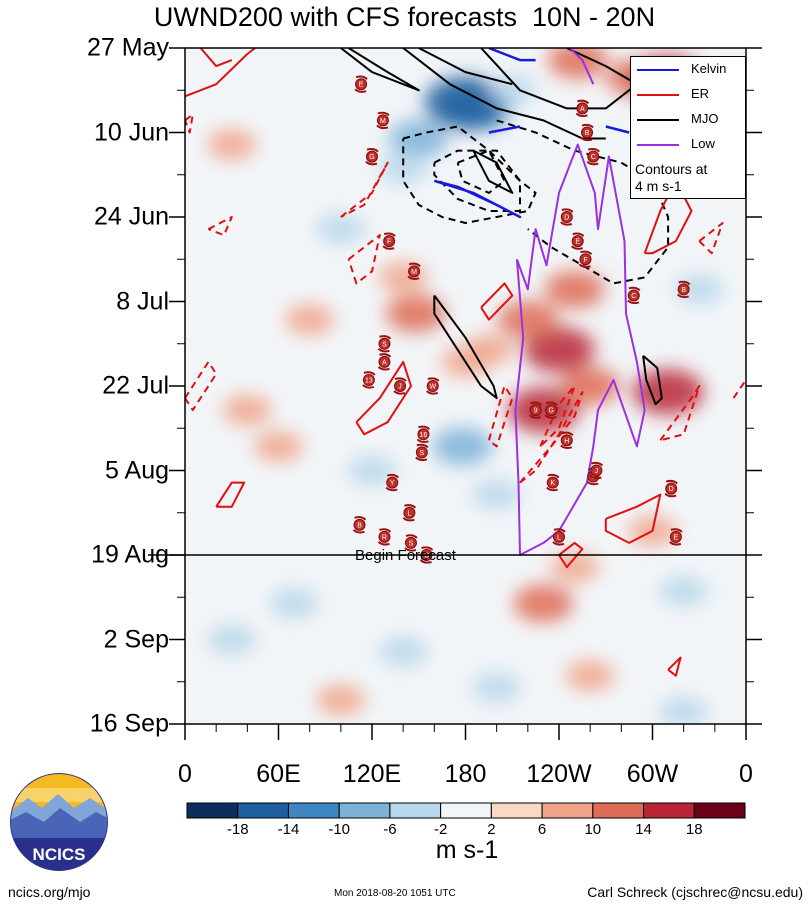 The height and width of the screenshot is (907, 809). What do you see at coordinates (135, 385) in the screenshot?
I see `y-tick-label: 22 Jul` at bounding box center [135, 385].